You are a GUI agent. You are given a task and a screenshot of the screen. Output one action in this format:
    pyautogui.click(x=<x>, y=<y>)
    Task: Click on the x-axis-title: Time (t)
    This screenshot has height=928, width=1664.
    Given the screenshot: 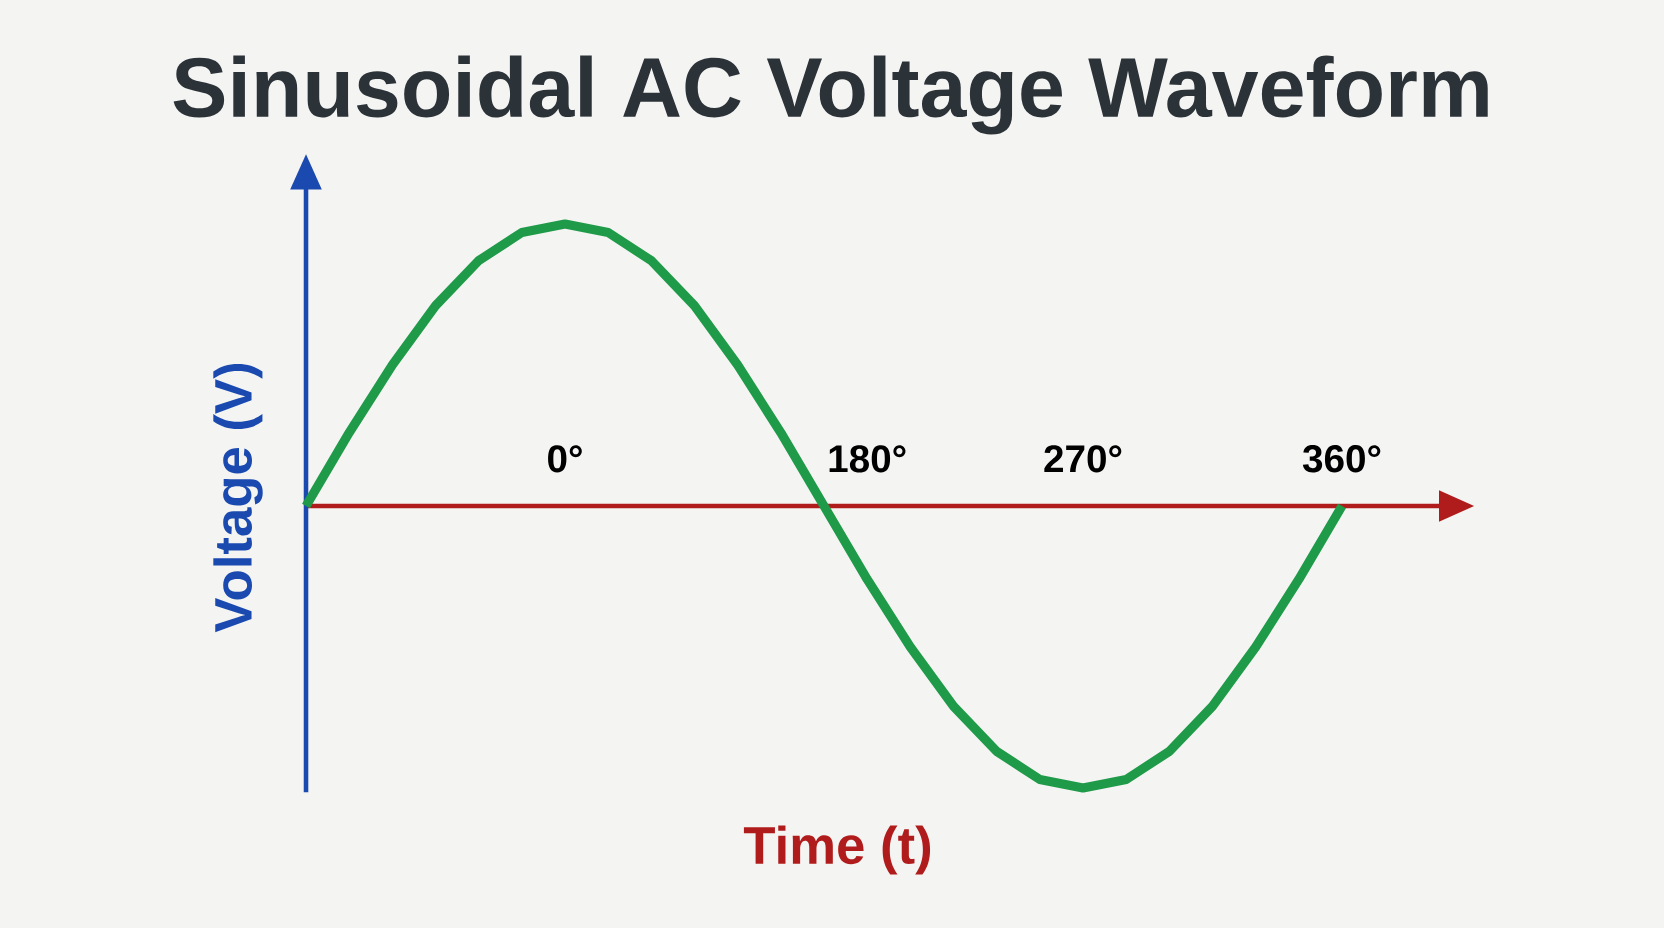 What is the action you would take?
    pyautogui.click(x=837, y=850)
    